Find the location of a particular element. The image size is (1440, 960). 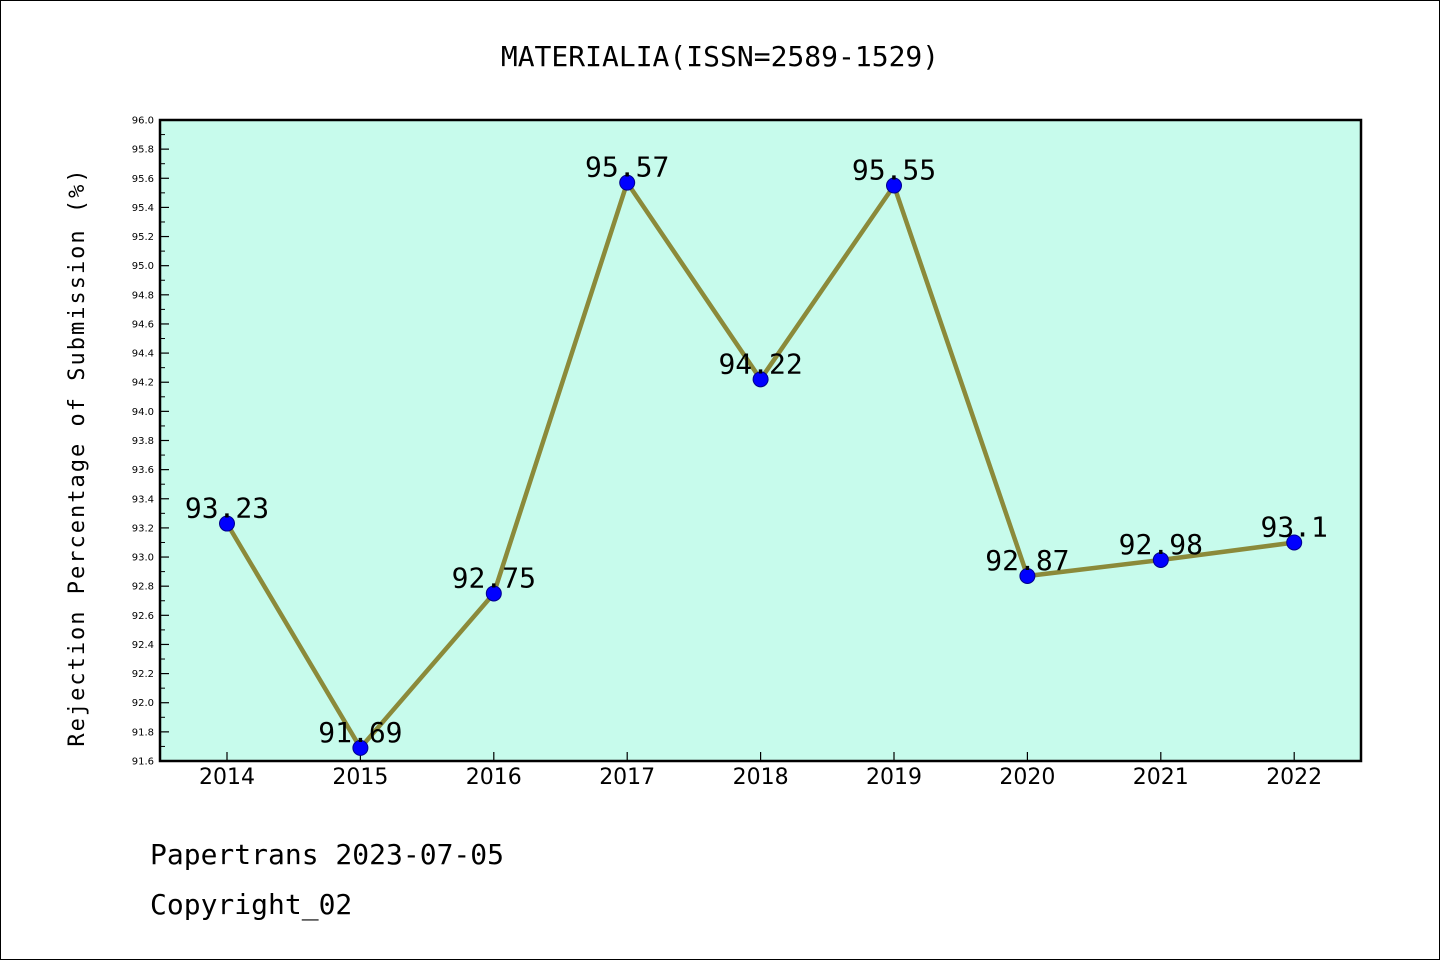

y-tick-label: 95.0 is located at coordinates (143, 266).